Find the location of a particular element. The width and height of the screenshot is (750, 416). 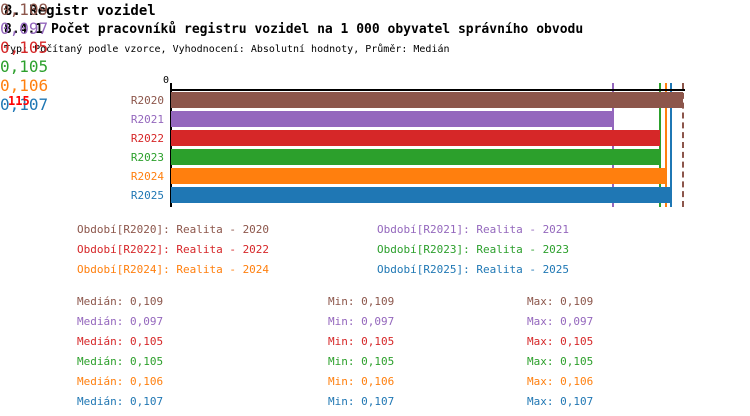

stat-min-R2022: Min: 0,105 is located at coordinates (361, 341).